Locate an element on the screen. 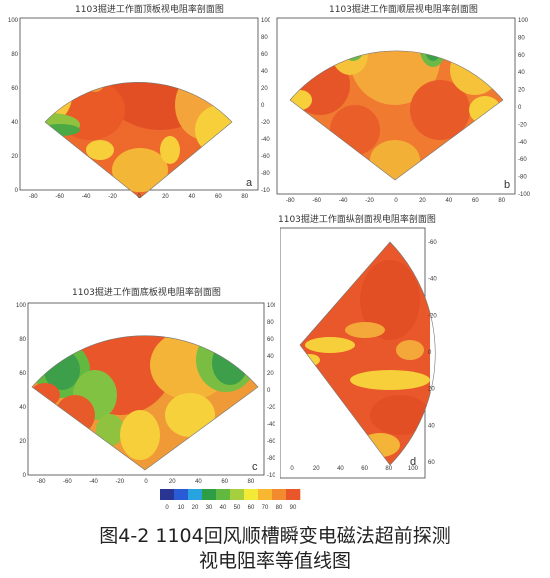  colorbar-tick-label: 60 is located at coordinates (251, 508).